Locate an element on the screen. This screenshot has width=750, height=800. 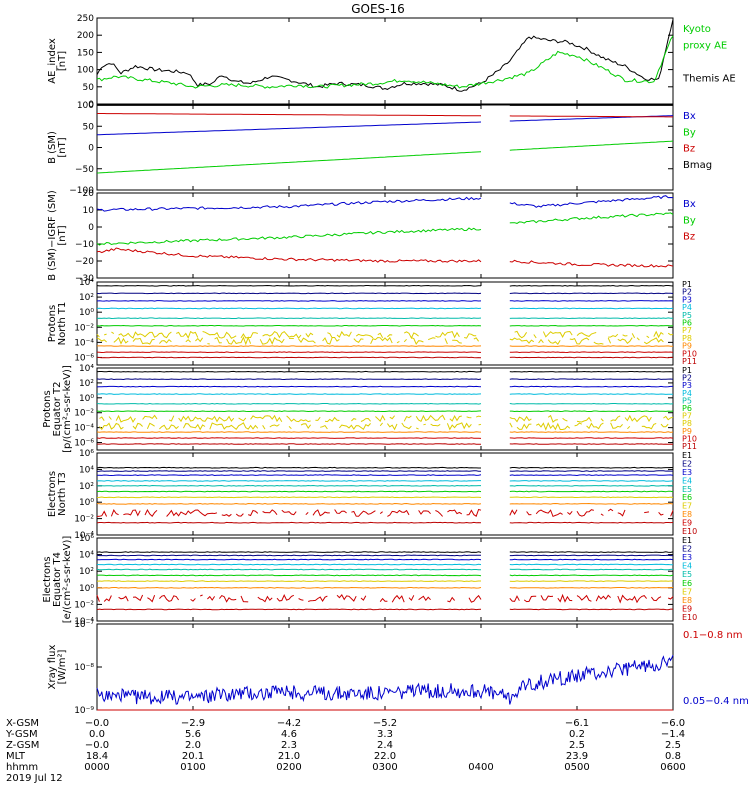
channel-line-e3 is located at coordinates (385, 559).